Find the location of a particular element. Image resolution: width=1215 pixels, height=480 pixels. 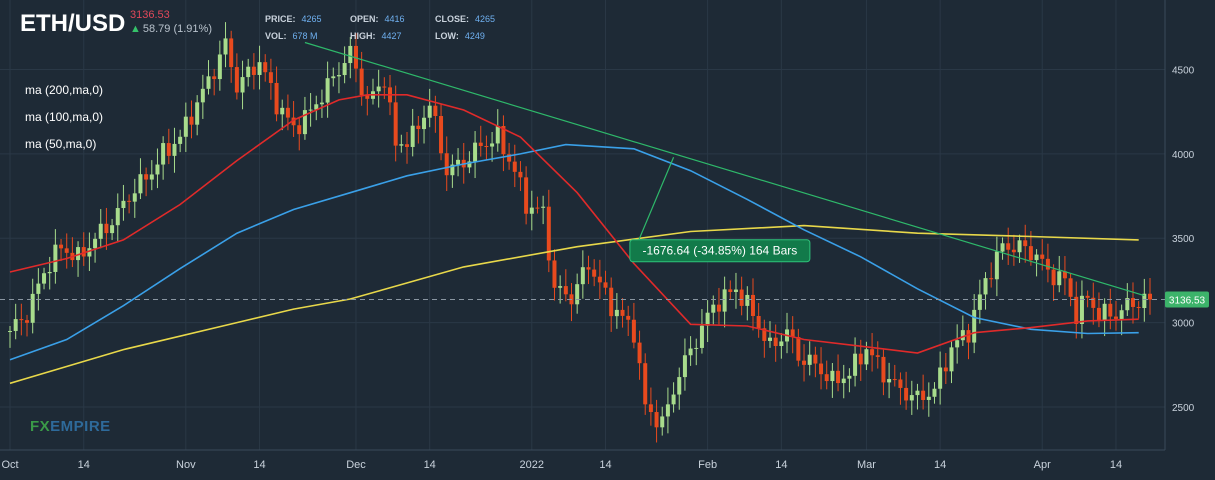

indicator-ma50: ma (50,ma,0) is located at coordinates (61, 144).